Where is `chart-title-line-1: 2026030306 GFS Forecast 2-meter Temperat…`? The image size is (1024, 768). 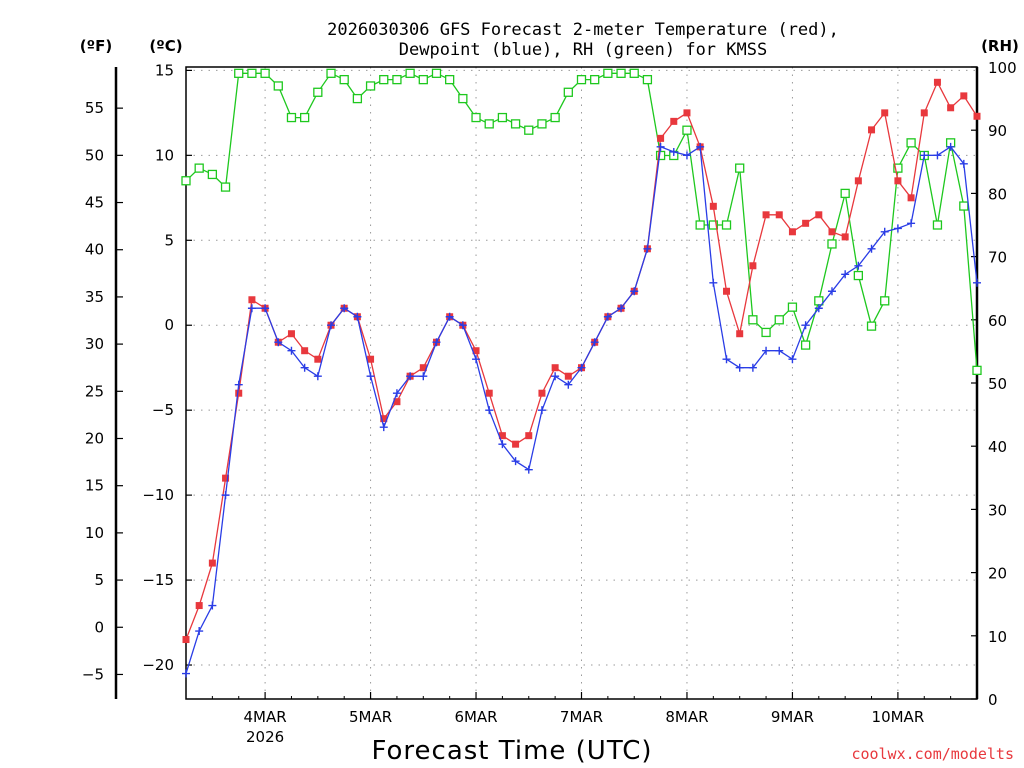
chart-title-line-1: 2026030306 GFS Forecast 2-meter Temperat… is located at coordinates (583, 30).